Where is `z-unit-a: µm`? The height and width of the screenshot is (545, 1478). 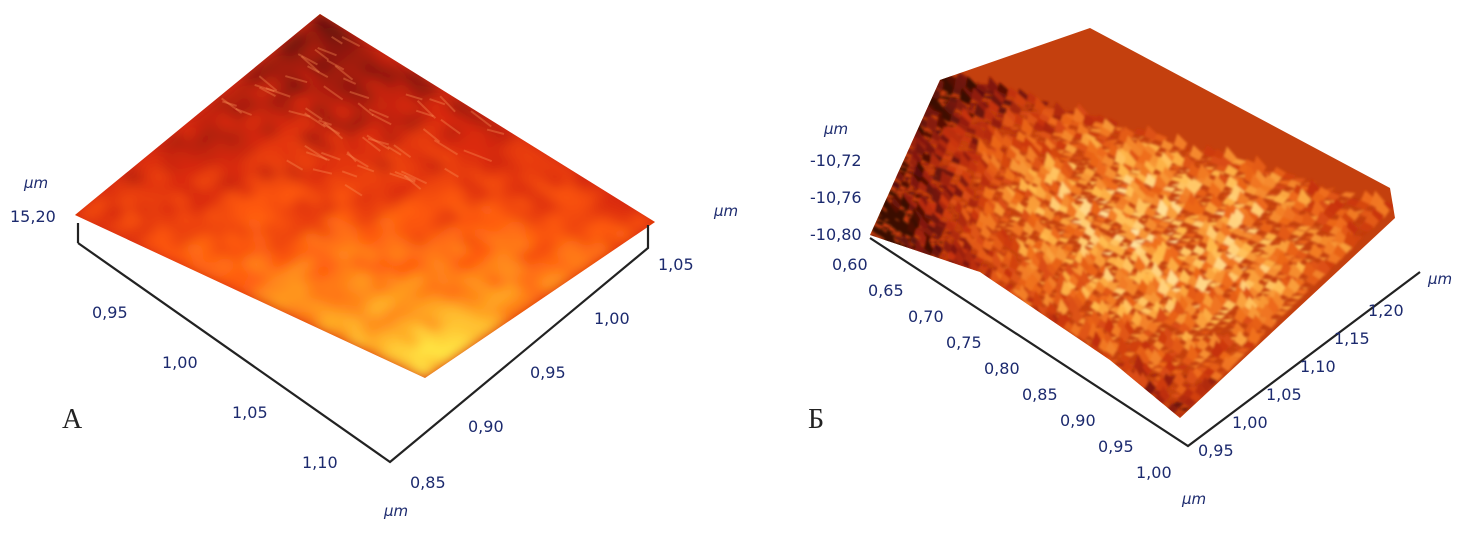
z-unit-a: µm is located at coordinates (35, 183).